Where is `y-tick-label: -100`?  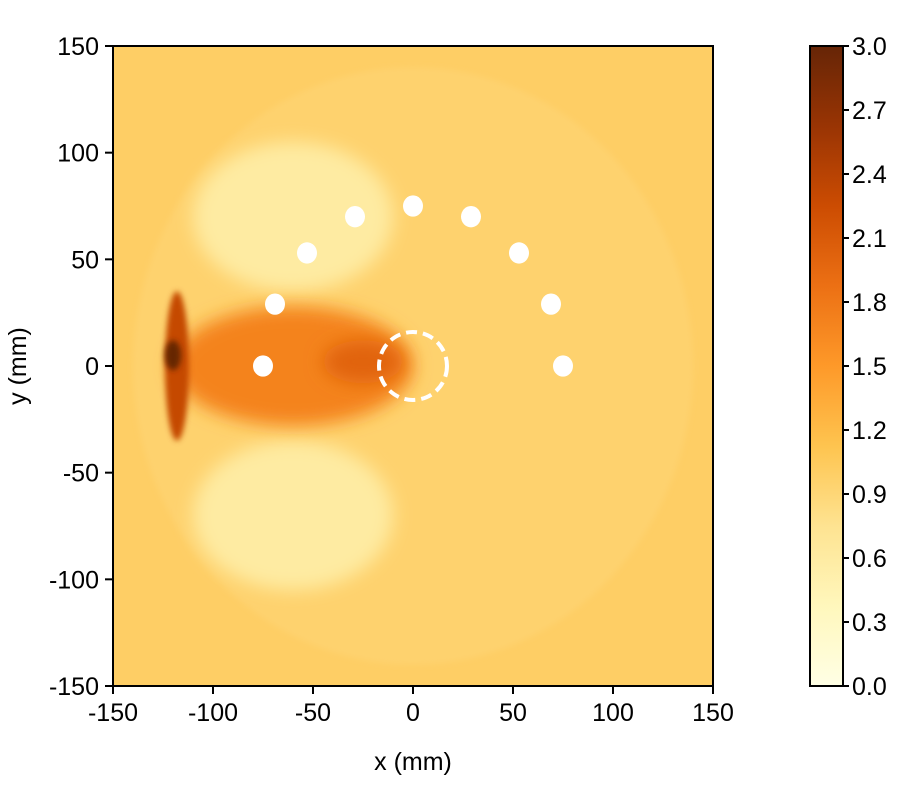
y-tick-label: -100 is located at coordinates (74, 580).